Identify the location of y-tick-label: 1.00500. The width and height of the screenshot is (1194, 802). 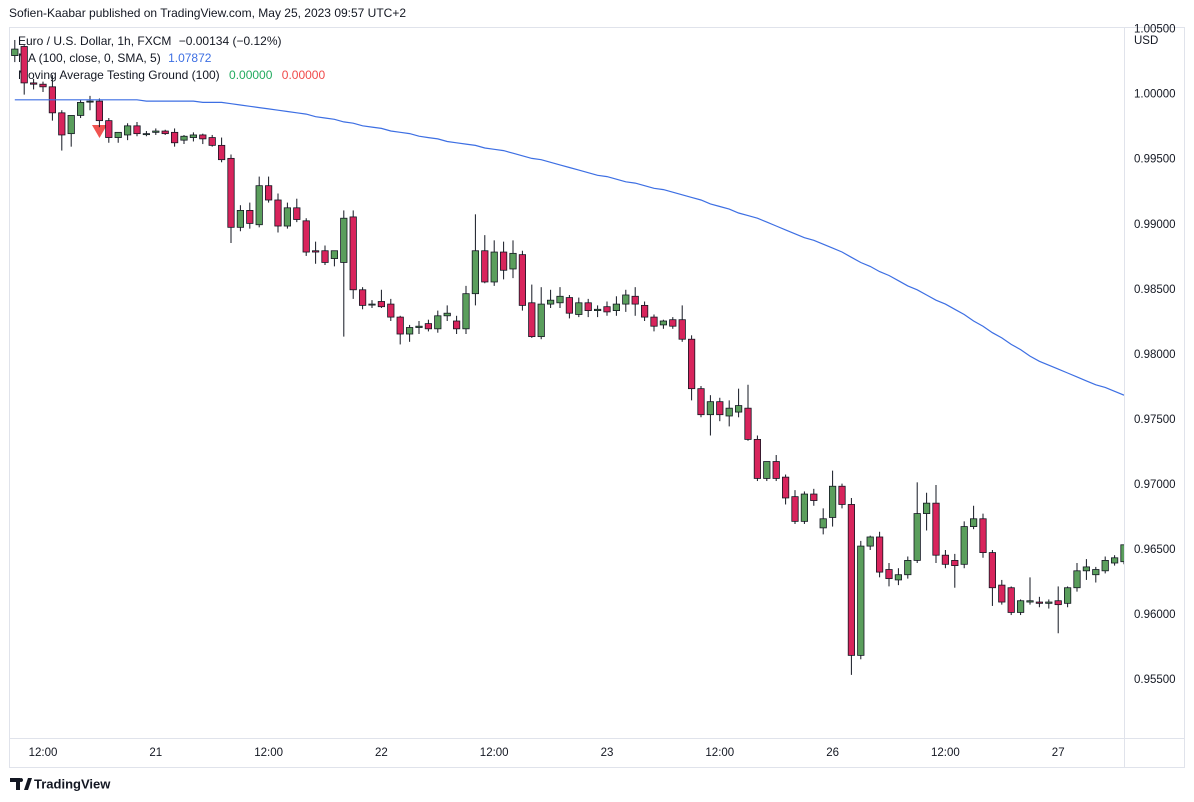
(1155, 30).